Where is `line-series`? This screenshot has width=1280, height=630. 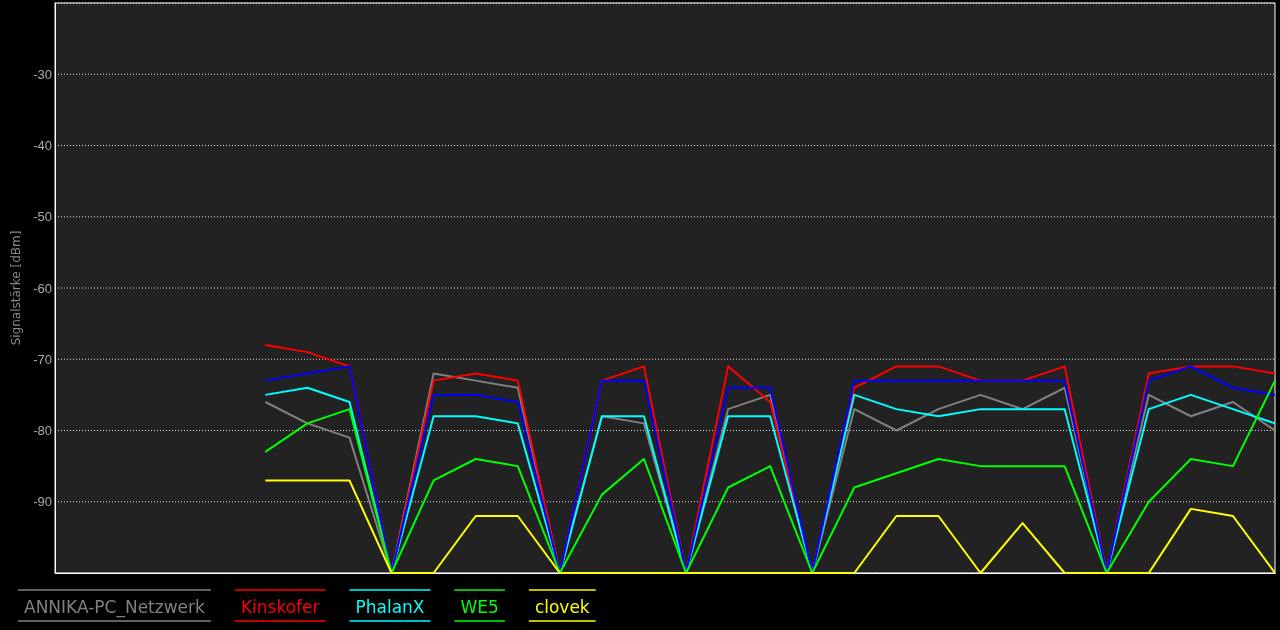
line-series is located at coordinates (770, 526).